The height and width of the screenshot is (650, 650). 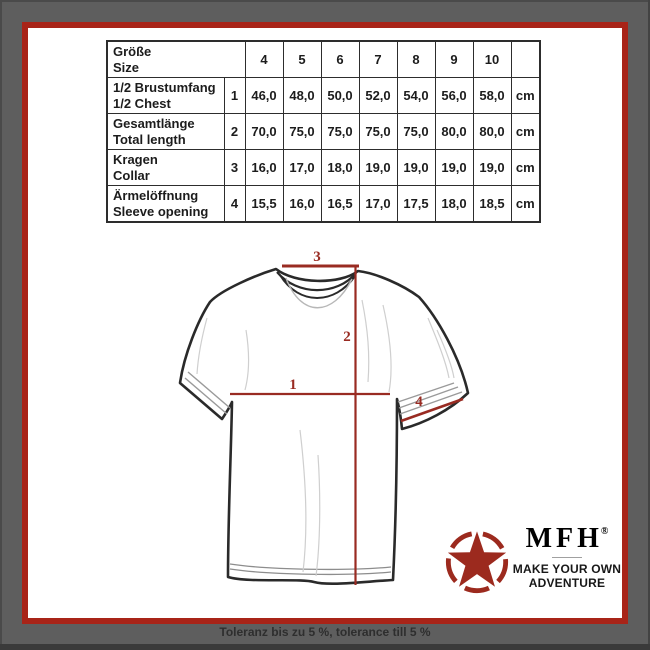 What do you see at coordinates (492, 95) in the screenshot?
I see `value-cell: 58,0` at bounding box center [492, 95].